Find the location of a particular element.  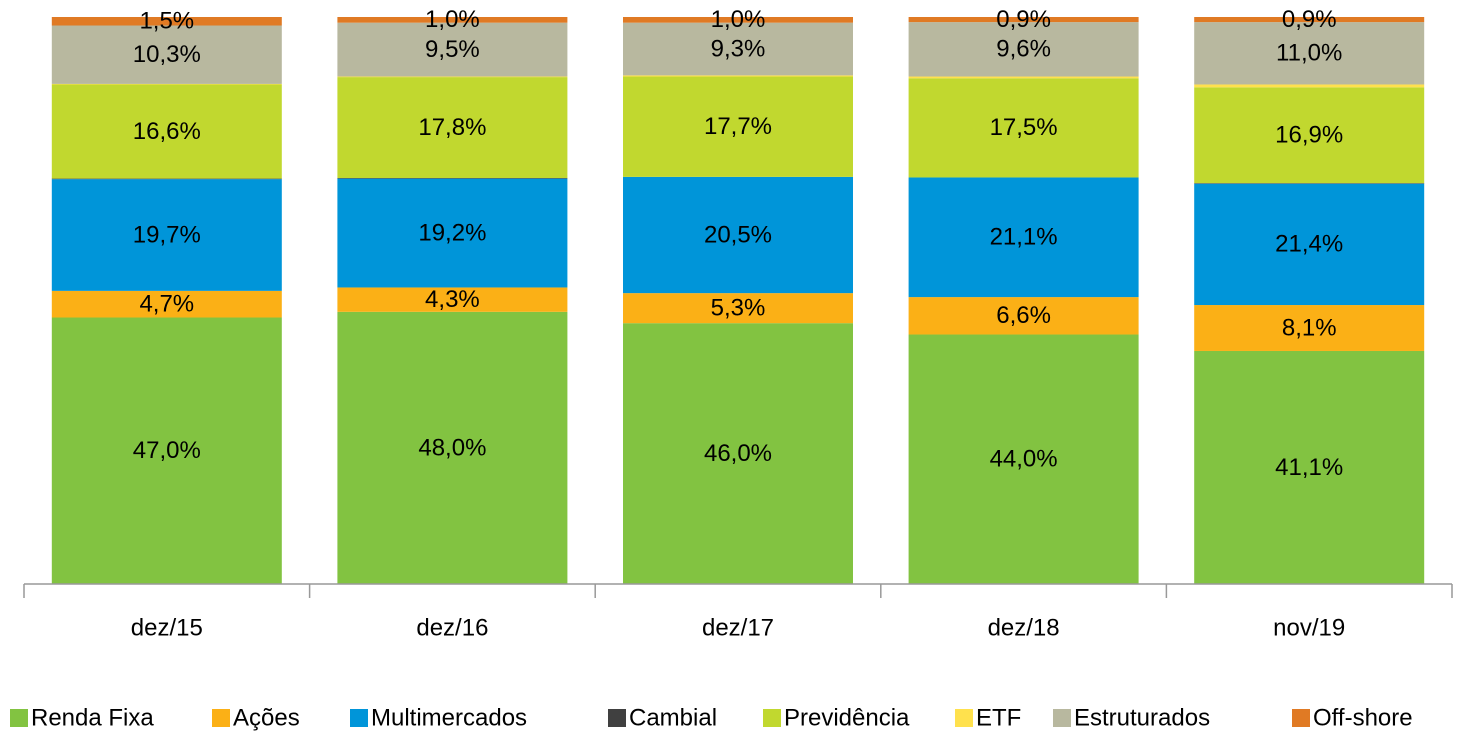

data-label: 9,6% is located at coordinates (1023, 49).